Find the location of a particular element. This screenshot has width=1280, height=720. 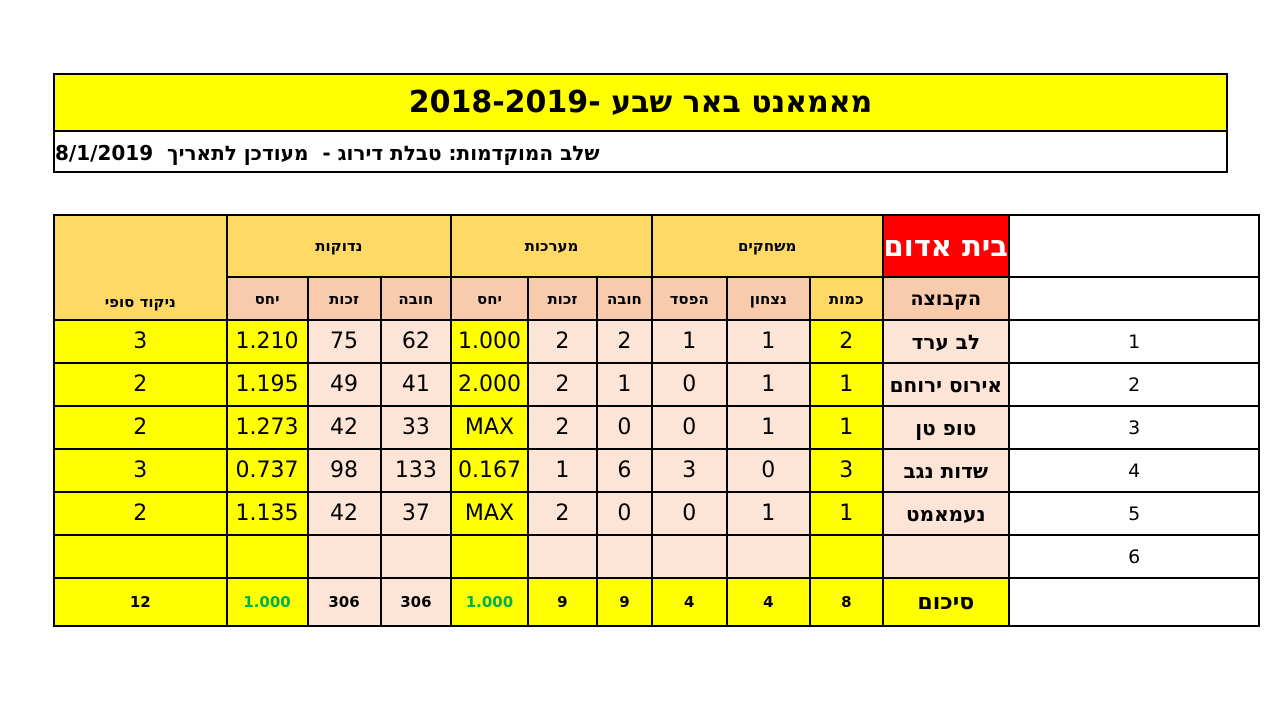

table-row: 2 1.273 42 33 MAX 2 0 0 1 1 טופ טן 3 is located at coordinates (666, 427).